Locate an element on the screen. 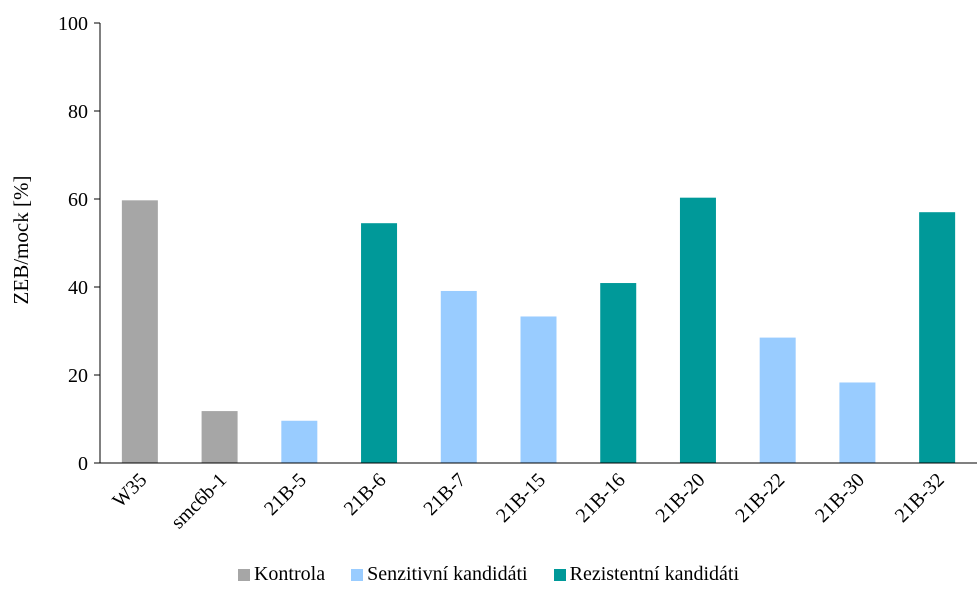 Image resolution: width=977 pixels, height=602 pixels. x-tick-label: 21B-16 is located at coordinates (601, 498).